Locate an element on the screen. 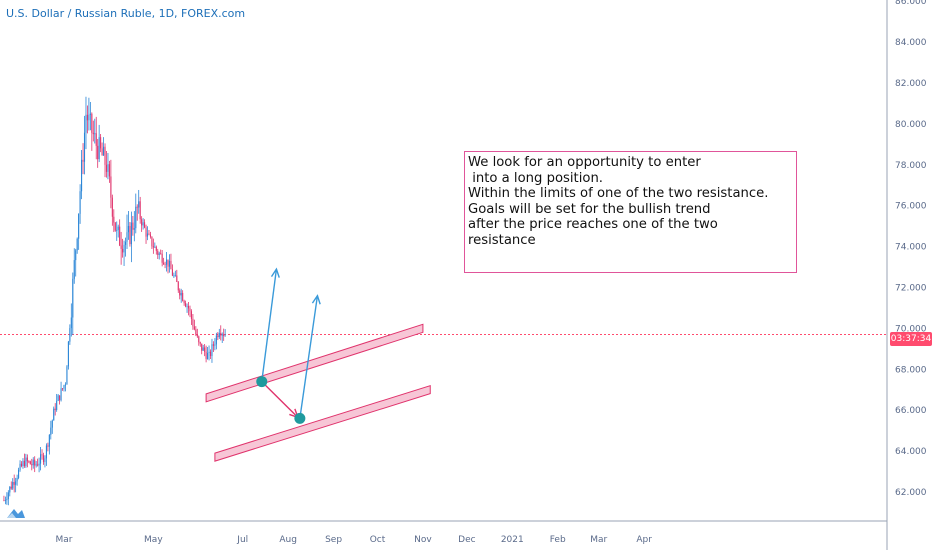 Image resolution: width=932 pixels, height=550 pixels. resistance-channel-upper is located at coordinates (314, 363).